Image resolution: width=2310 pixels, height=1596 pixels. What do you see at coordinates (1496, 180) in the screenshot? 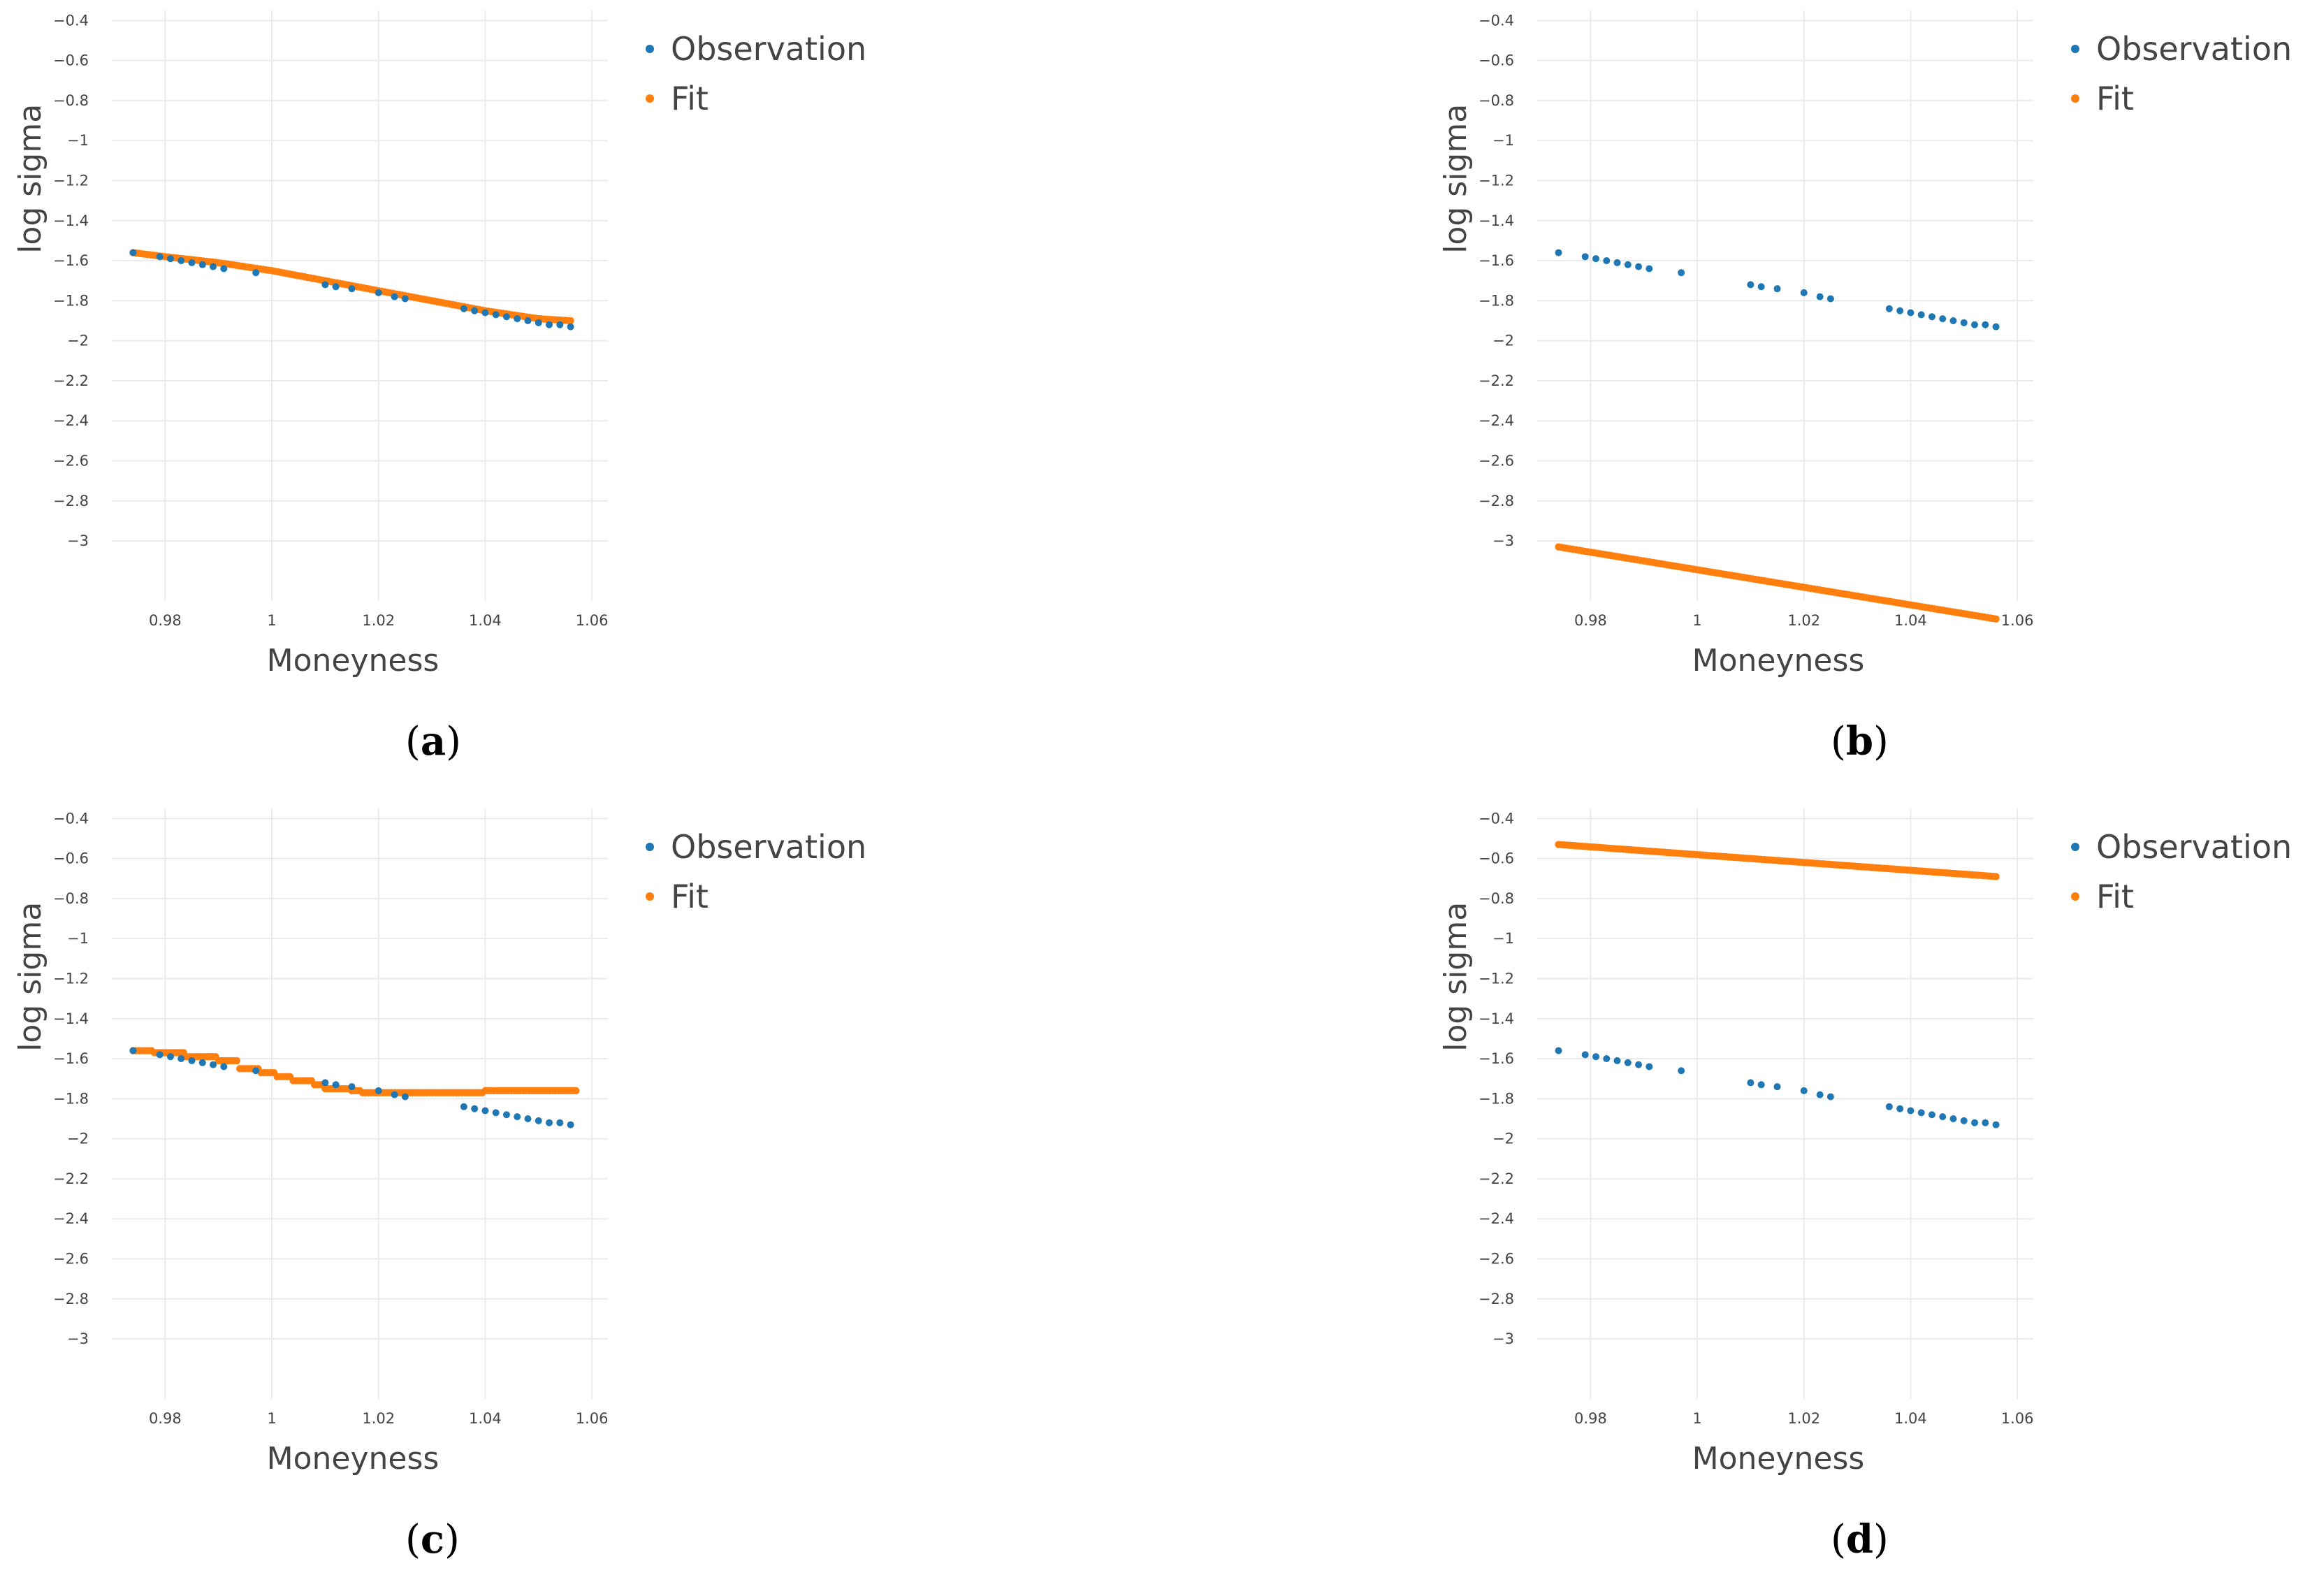
I see `y-tick-label: −1.2` at bounding box center [1496, 180].